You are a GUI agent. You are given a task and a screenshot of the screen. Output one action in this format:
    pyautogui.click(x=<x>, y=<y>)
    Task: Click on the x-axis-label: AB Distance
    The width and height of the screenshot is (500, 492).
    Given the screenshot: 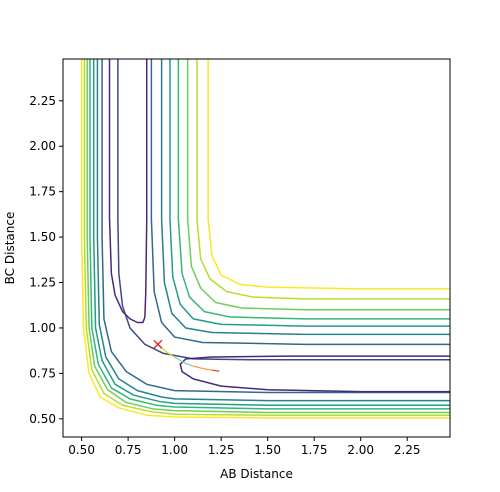 What is the action you would take?
    pyautogui.click(x=256, y=474)
    